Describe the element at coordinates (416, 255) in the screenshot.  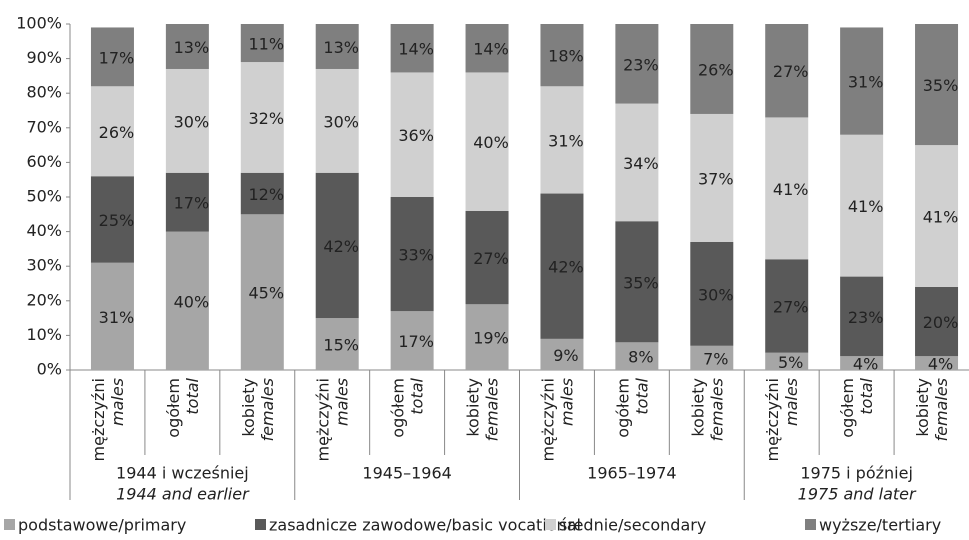
I see `value-label: 33%` at that location.